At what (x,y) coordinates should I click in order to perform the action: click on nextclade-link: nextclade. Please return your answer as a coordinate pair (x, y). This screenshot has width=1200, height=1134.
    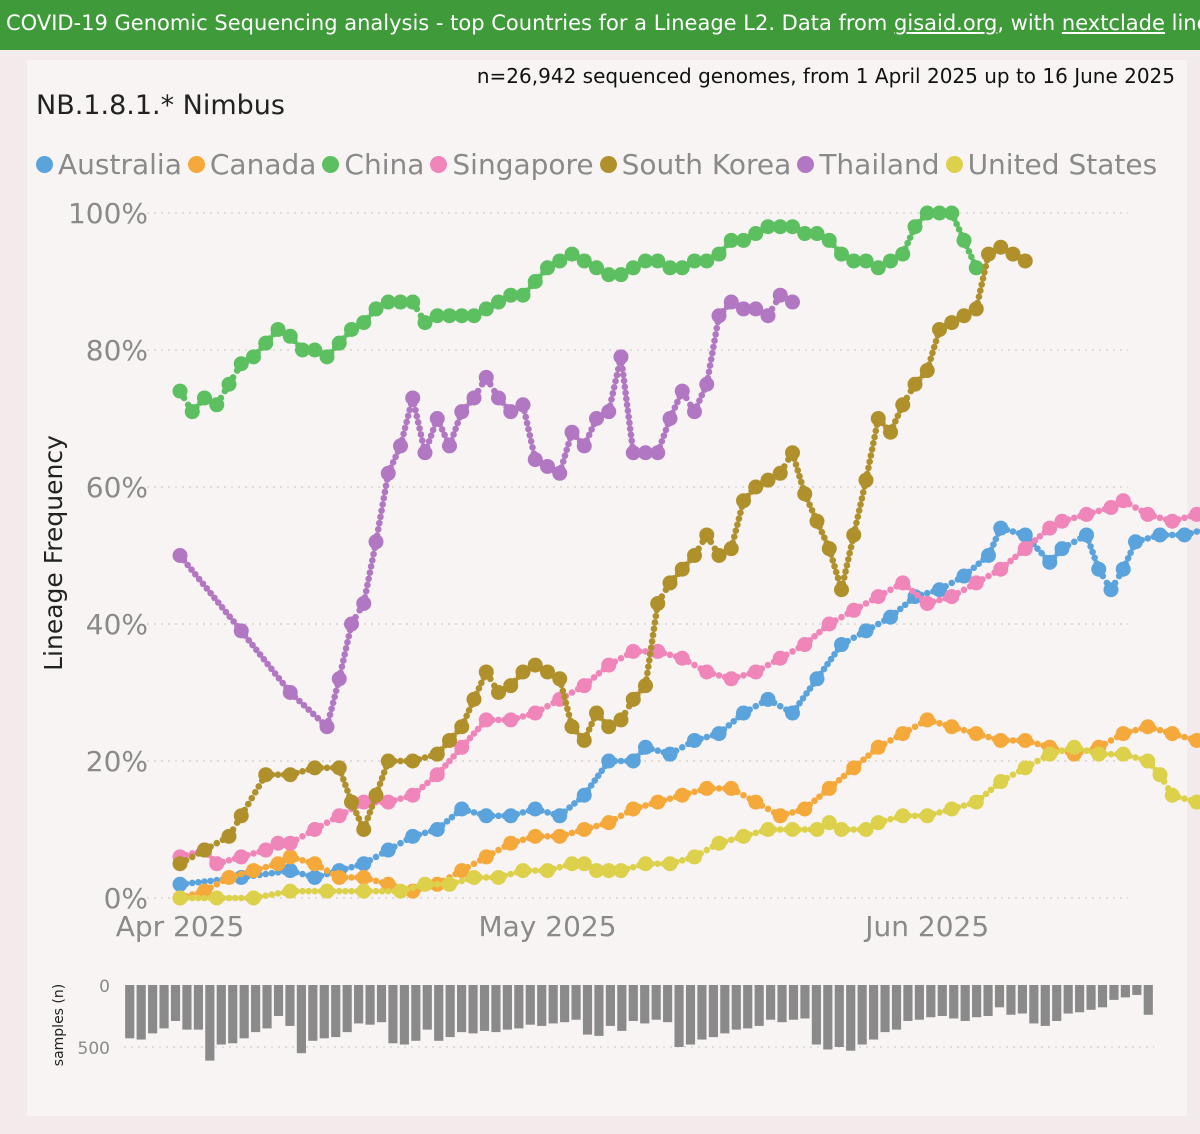
    Looking at the image, I should click on (1113, 23).